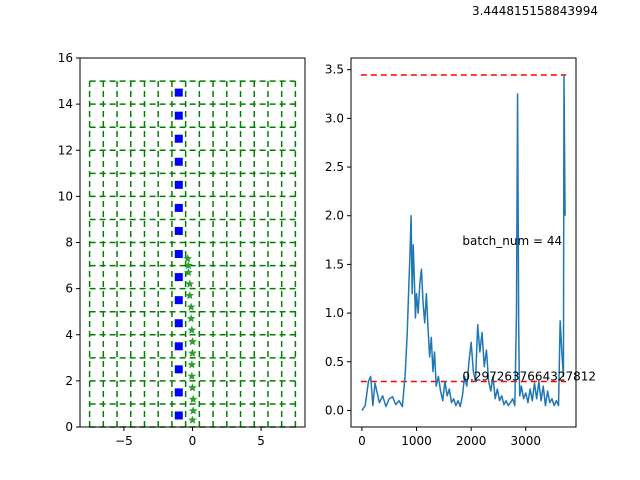  Describe the element at coordinates (471, 441) in the screenshot. I see `right-x-tick-label-2: 2000` at that location.